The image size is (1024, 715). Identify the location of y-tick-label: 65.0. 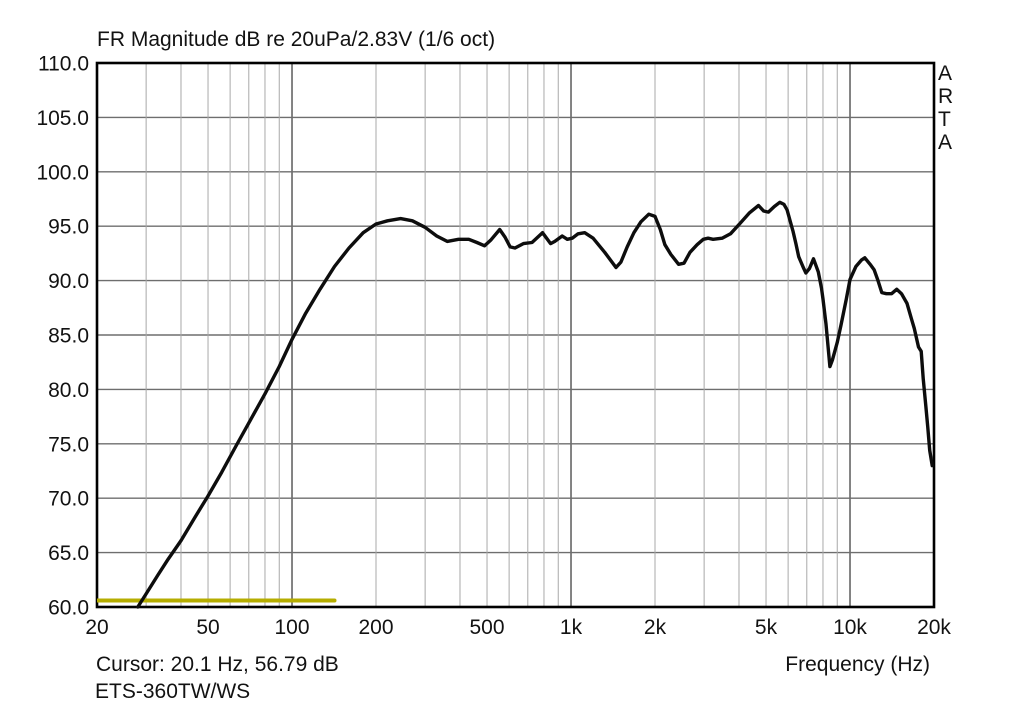
(68, 553).